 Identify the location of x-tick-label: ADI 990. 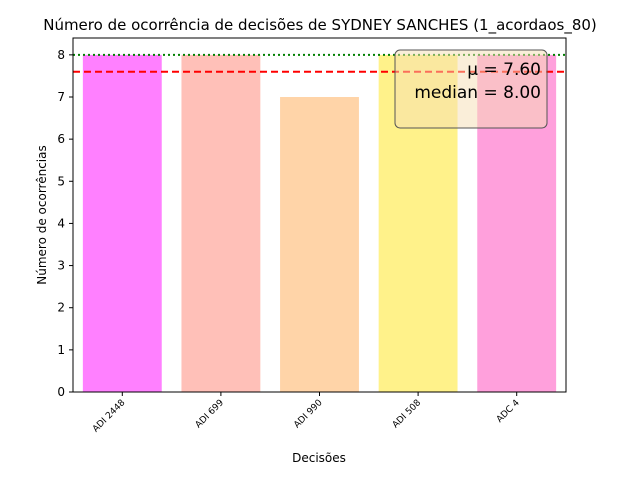
(308, 414).